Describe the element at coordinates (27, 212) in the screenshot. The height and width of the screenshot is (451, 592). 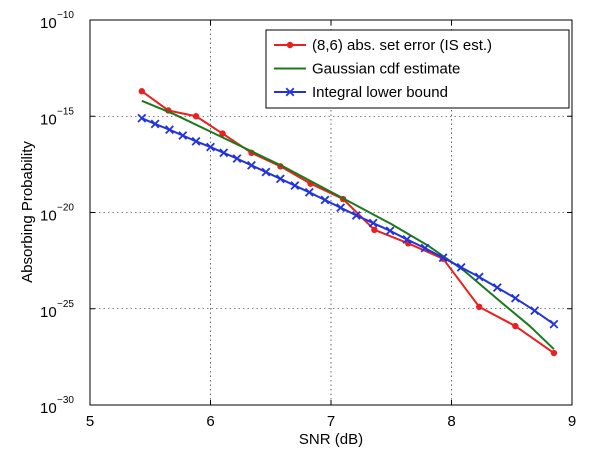
I see `y-axis-label: Absorbing Probability` at that location.